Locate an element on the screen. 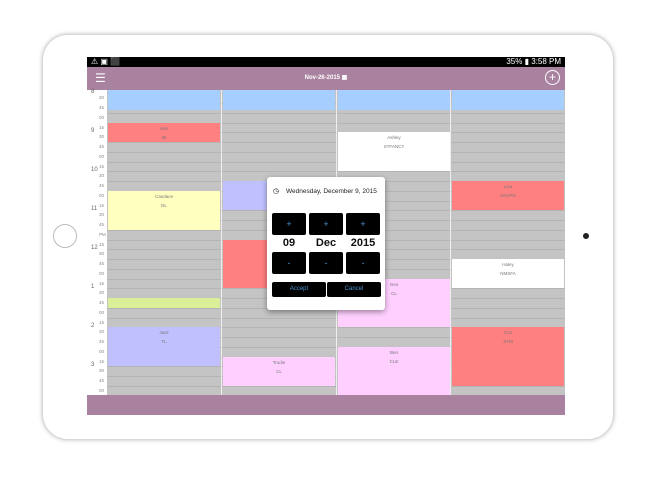 The height and width of the screenshot is (483, 671). appointment-code: NAVPN is located at coordinates (508, 195).